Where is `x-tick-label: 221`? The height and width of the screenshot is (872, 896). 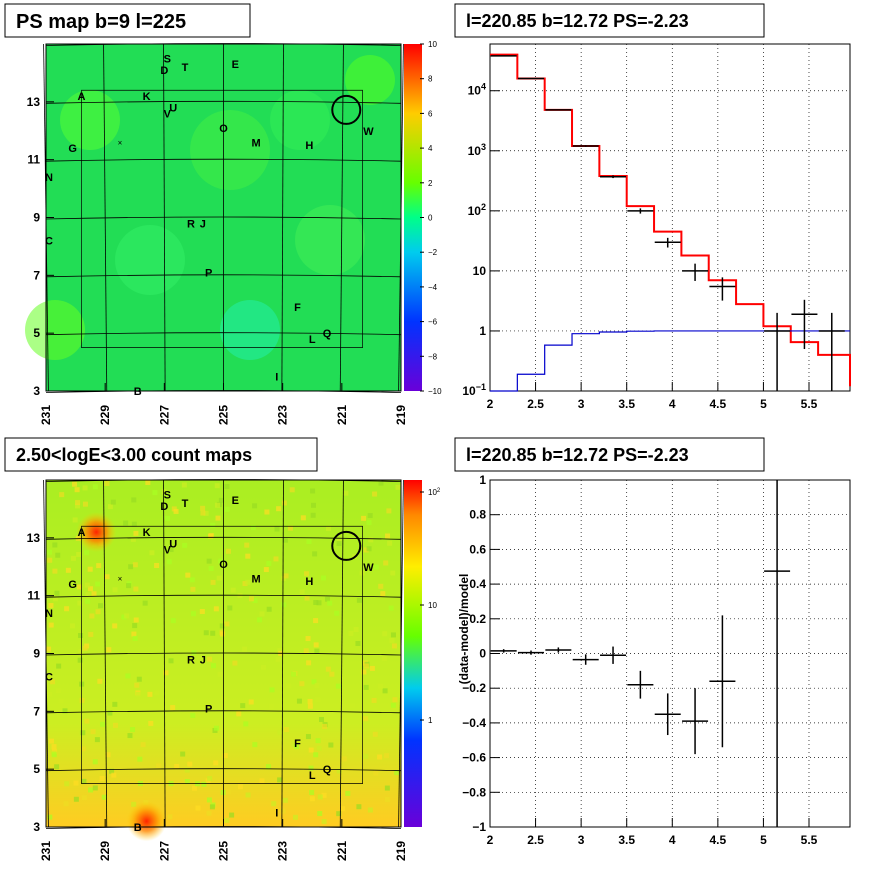 x-tick-label: 221 is located at coordinates (342, 415).